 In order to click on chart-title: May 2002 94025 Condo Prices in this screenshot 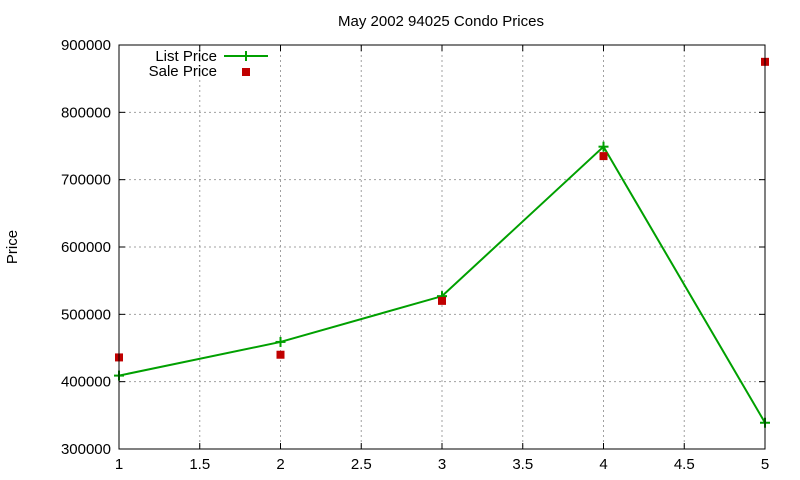, I will do `click(441, 21)`.